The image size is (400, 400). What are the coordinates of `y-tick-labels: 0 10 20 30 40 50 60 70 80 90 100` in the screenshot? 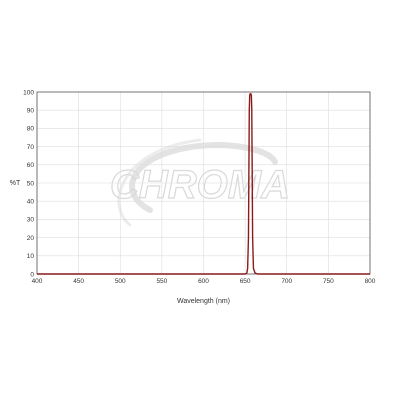 It's located at (28, 183).